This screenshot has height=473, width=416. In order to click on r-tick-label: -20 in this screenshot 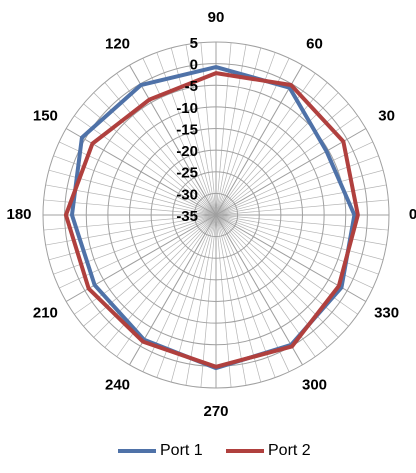, I will do `click(187, 151)`.